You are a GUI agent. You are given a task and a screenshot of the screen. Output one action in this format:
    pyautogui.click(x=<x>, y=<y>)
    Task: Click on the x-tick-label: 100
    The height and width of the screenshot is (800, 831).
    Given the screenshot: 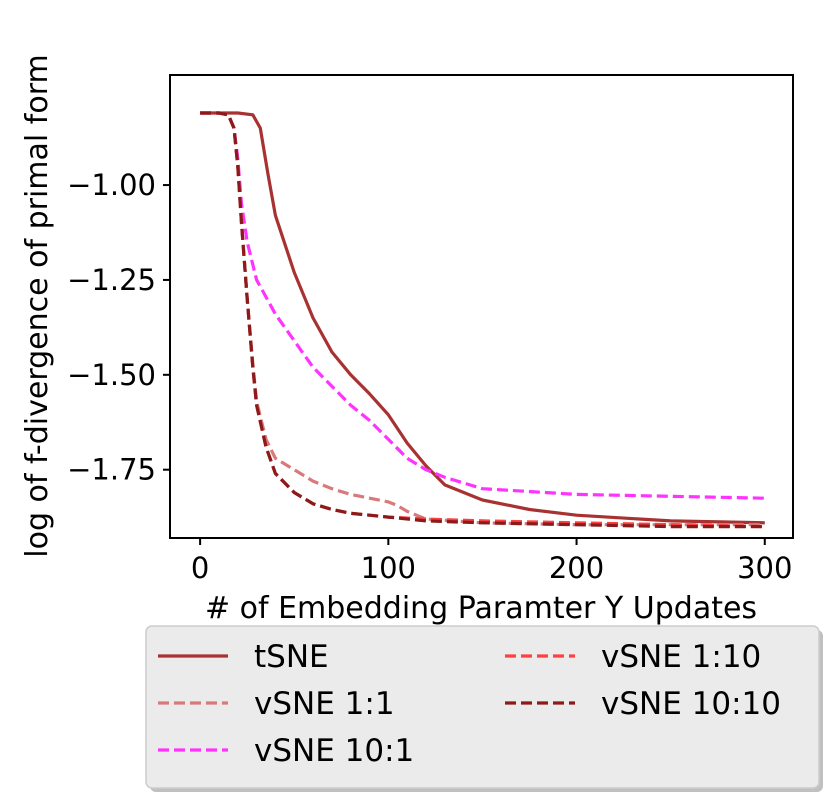 What is the action you would take?
    pyautogui.click(x=388, y=568)
    